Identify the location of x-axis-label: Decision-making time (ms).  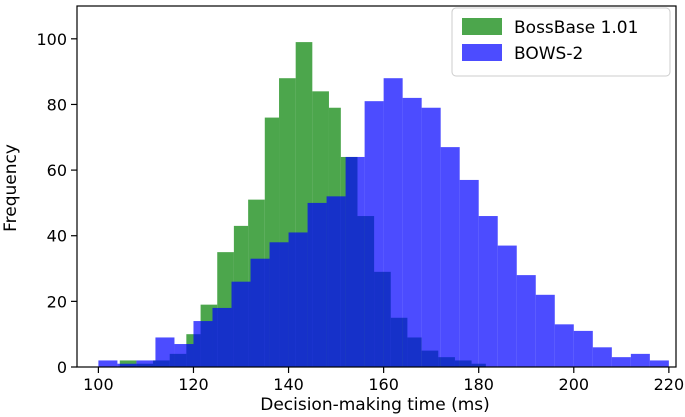
(375, 405).